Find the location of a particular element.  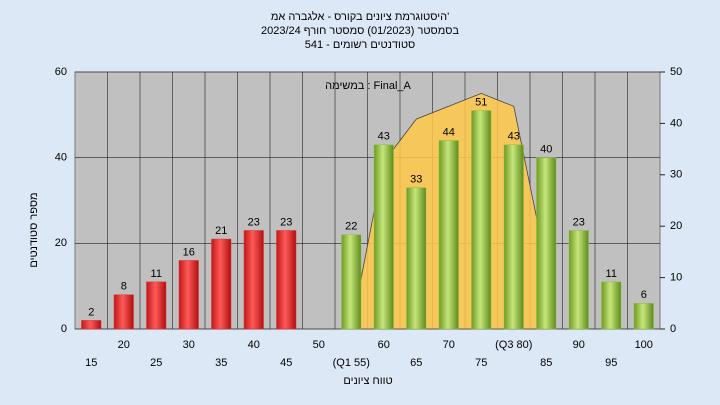

y2-tick-label: 50 is located at coordinates (676, 72).